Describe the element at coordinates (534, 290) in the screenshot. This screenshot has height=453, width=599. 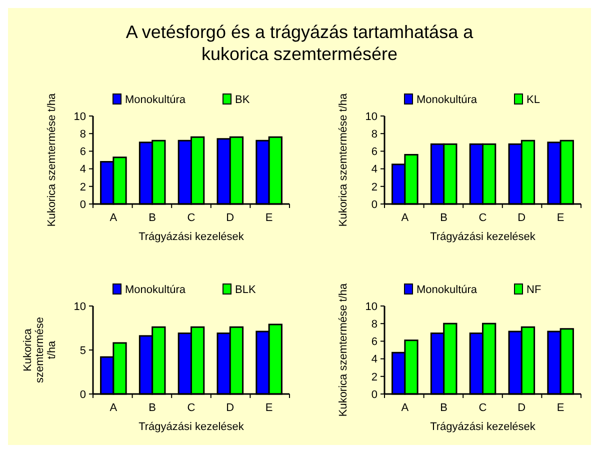
I see `legend-label: NF` at that location.